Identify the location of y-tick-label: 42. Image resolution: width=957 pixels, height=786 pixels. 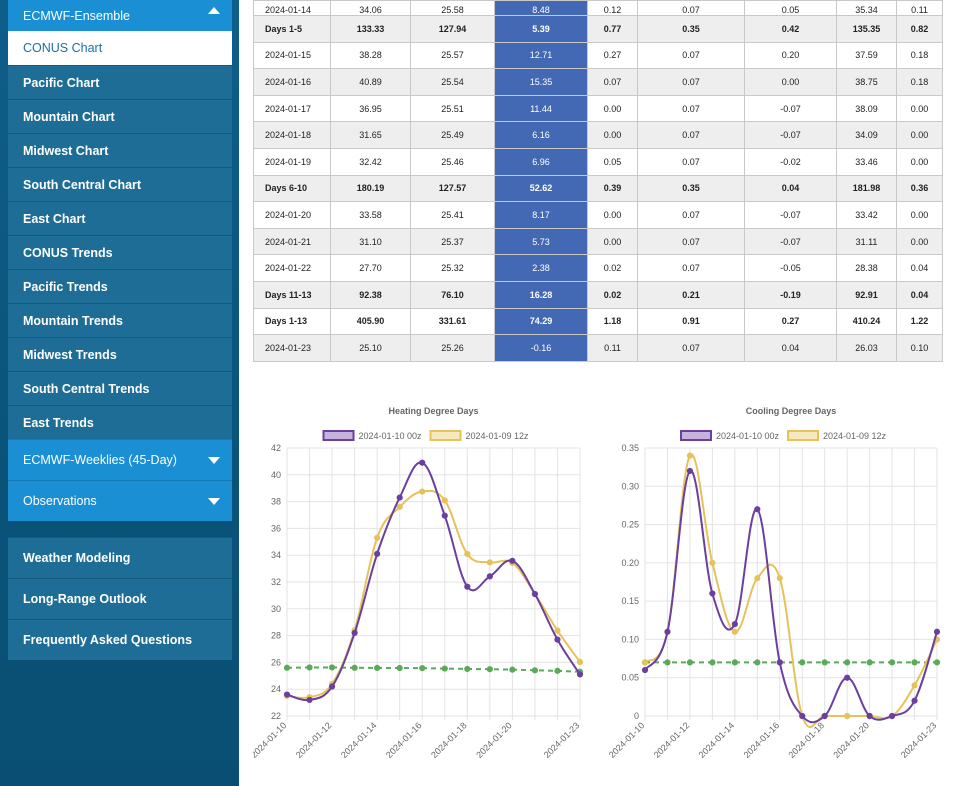
(276, 448).